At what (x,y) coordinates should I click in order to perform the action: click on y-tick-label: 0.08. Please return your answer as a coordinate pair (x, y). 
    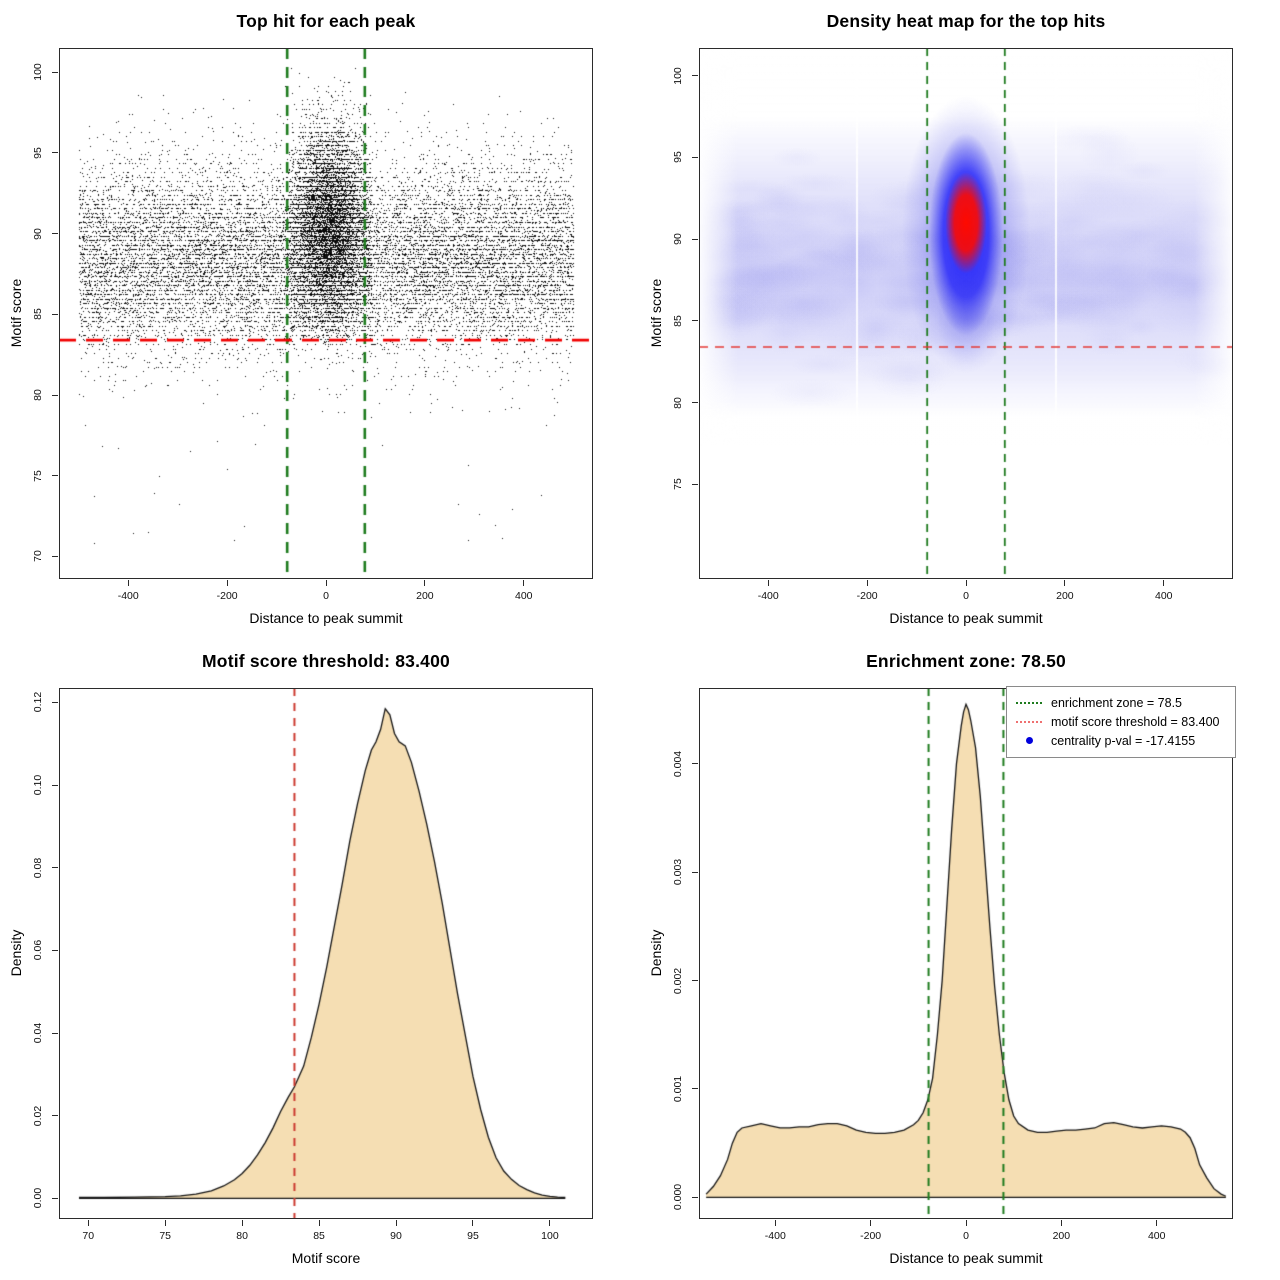
    Looking at the image, I should click on (38, 867).